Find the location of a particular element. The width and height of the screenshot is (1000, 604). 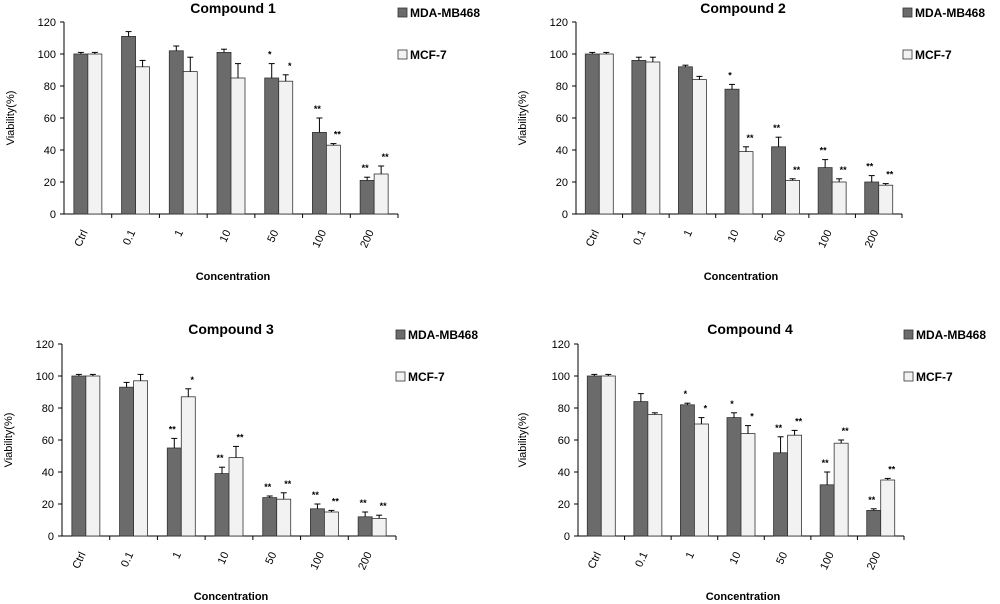

chart-title: Compound 3 is located at coordinates (231, 329).